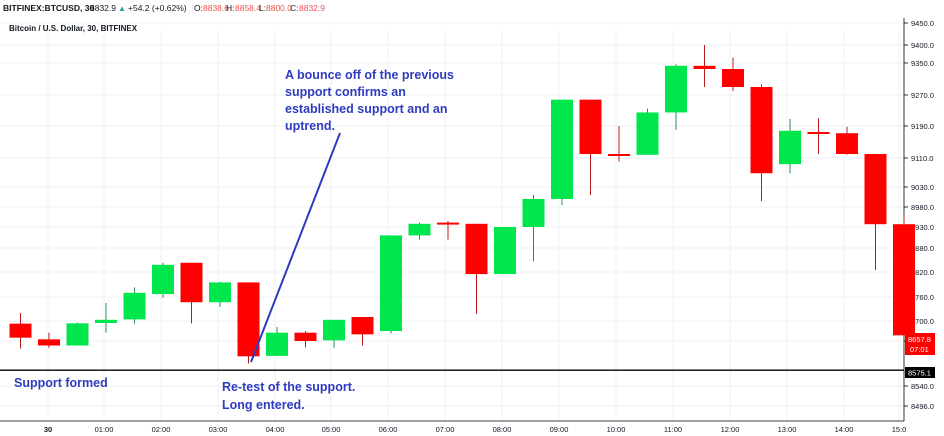 The width and height of the screenshot is (944, 436). I want to click on x-tick-label: 09:00, so click(559, 429).